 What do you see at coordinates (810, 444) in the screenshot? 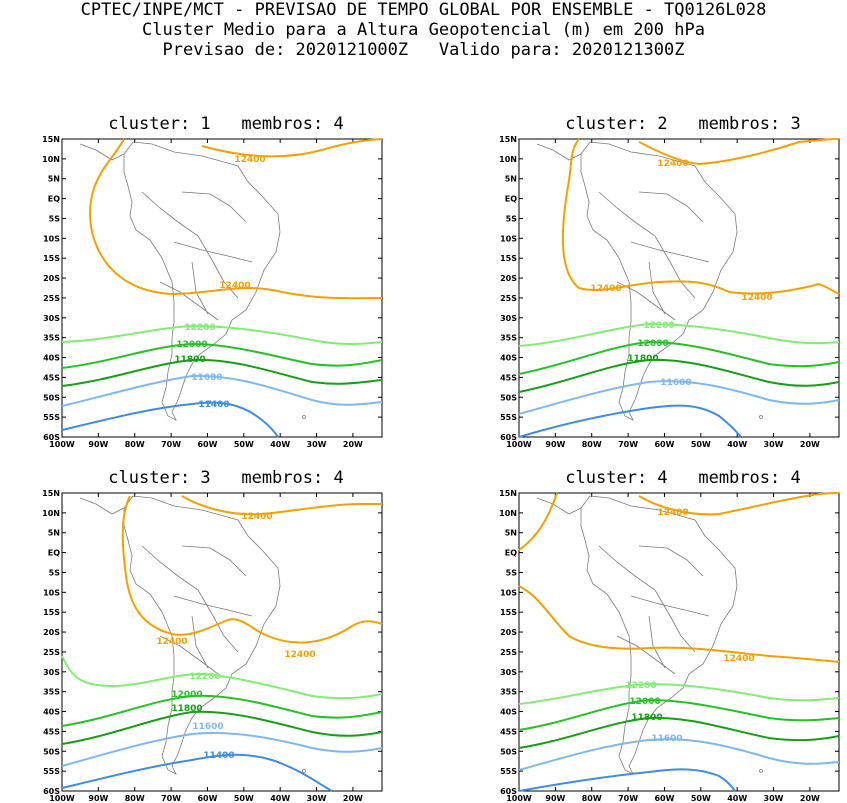
I see `lon-tick-label: 20W` at bounding box center [810, 444].